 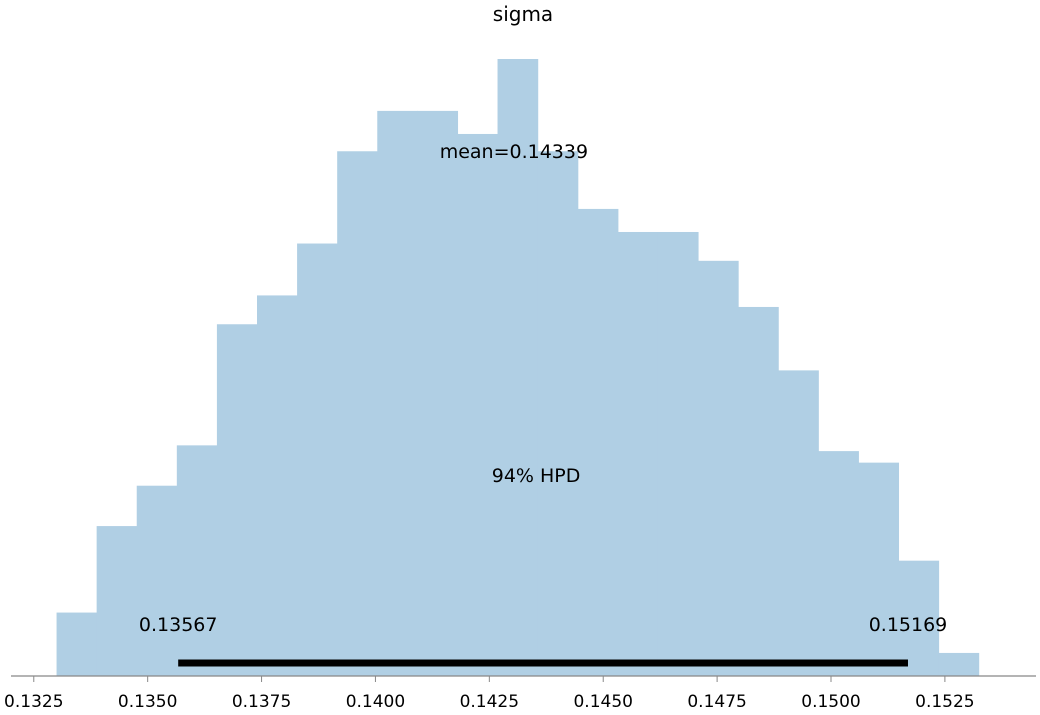 I want to click on x-tick-label: 0.1425, so click(x=489, y=702).